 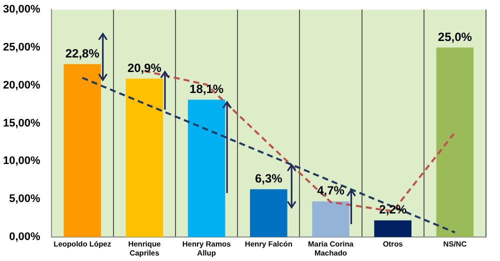 I want to click on data-label: 6,3%, so click(x=268, y=179).